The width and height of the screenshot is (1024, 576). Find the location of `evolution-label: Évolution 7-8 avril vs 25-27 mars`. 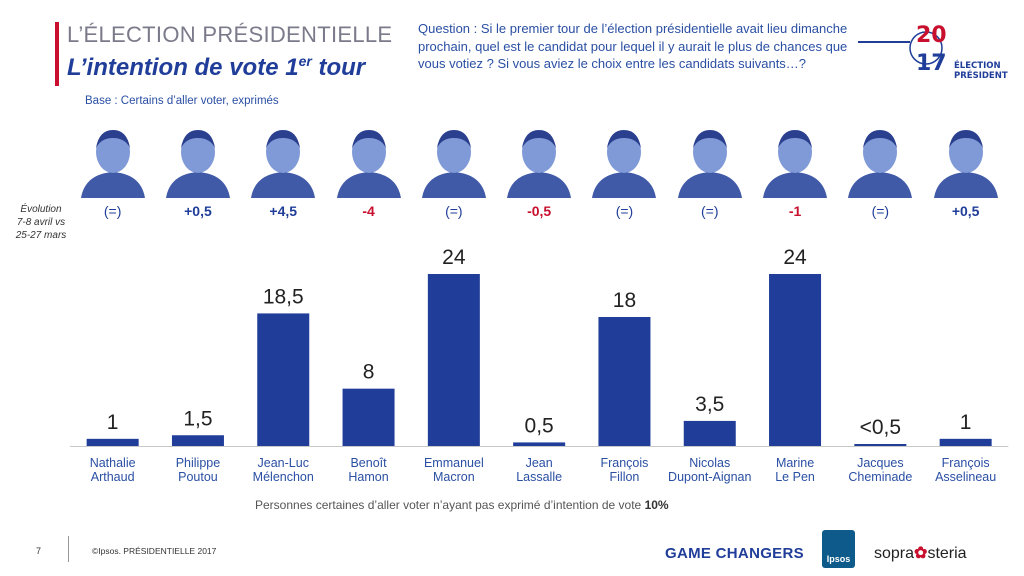

evolution-label: Évolution 7-8 avril vs 25-27 mars is located at coordinates (41, 222).